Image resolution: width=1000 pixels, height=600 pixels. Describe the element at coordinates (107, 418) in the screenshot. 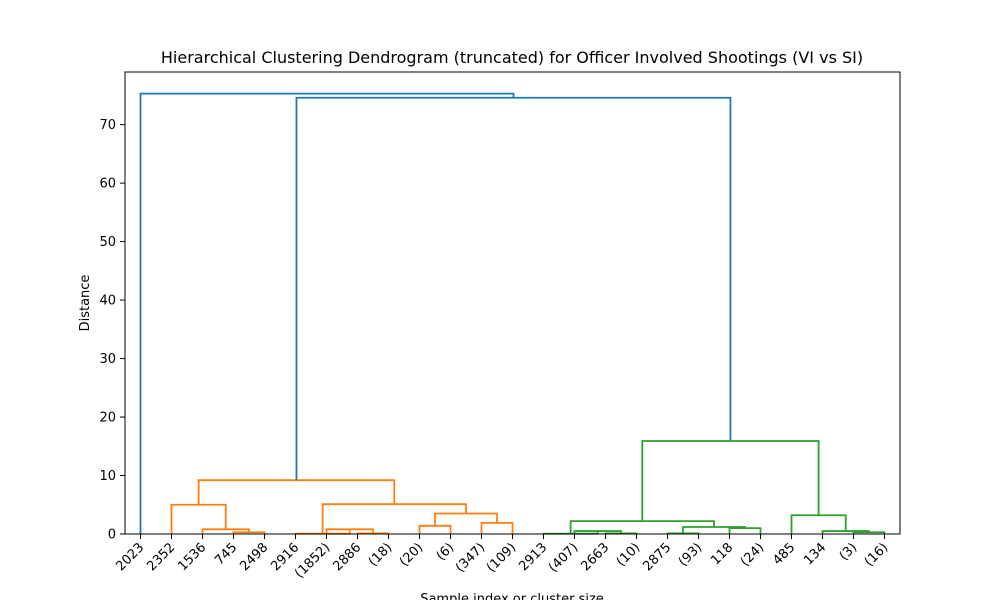

I see `y-tick-label: 20` at that location.